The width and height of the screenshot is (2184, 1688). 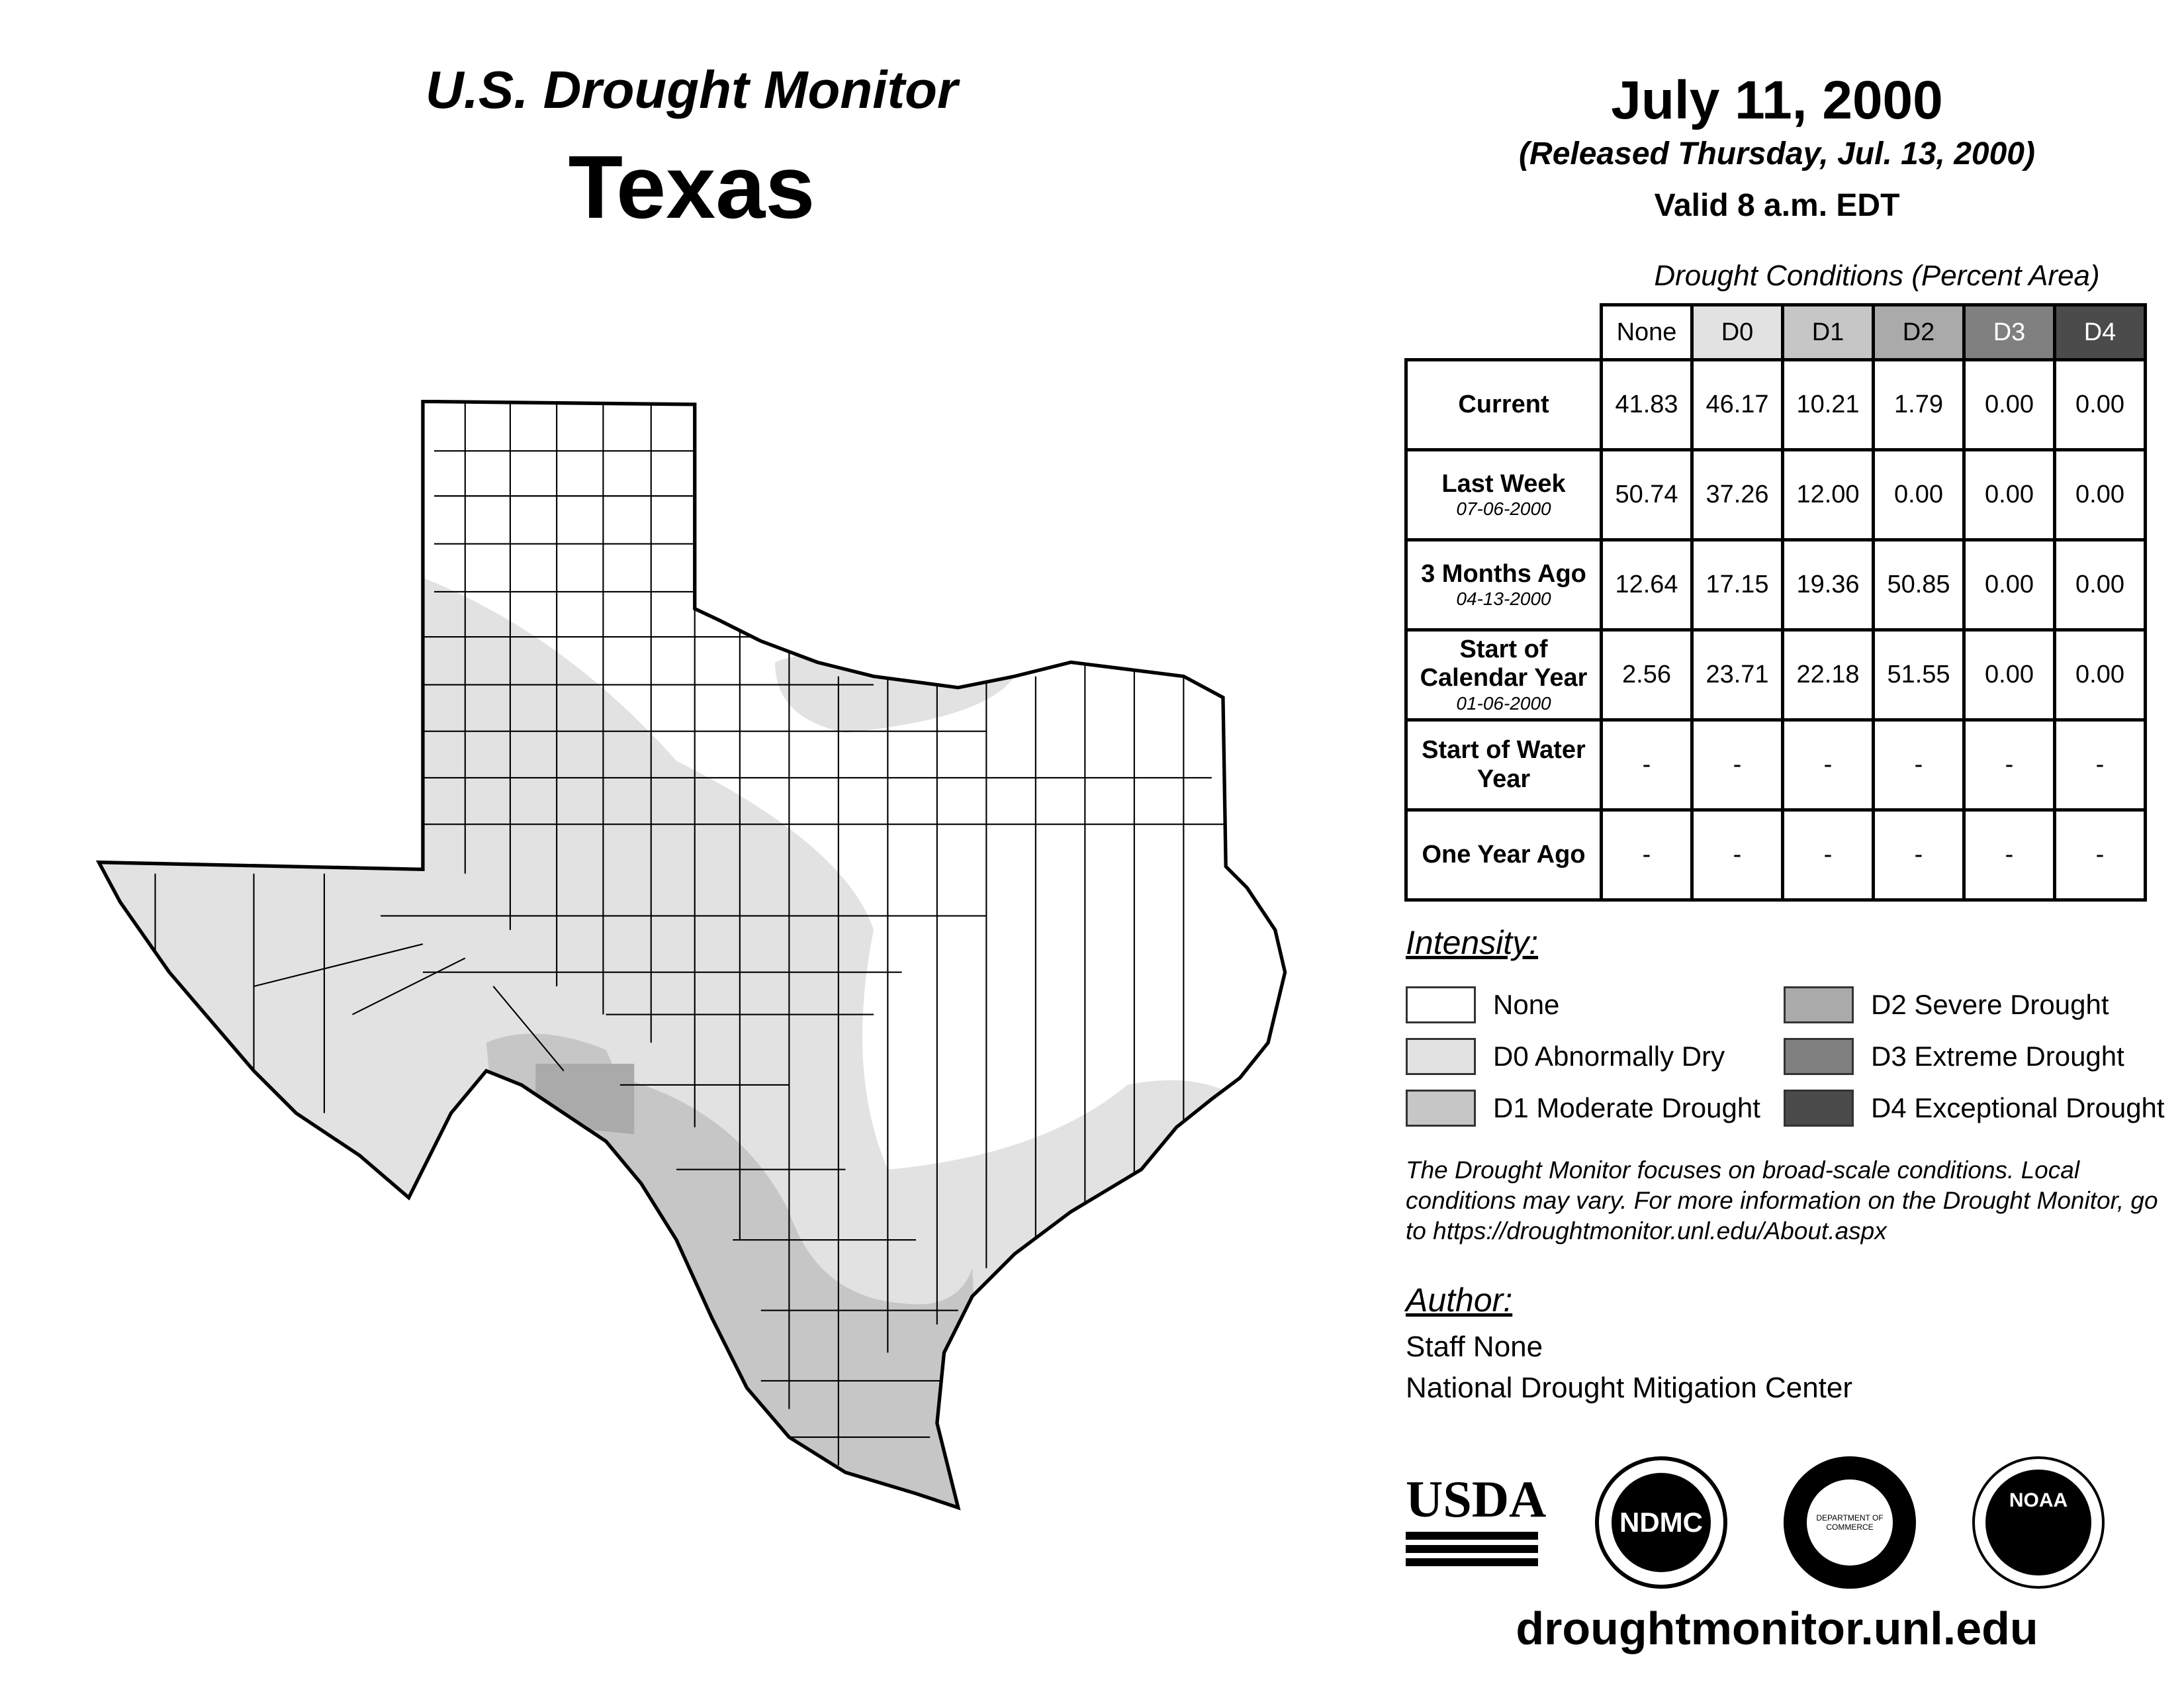 What do you see at coordinates (1737, 494) in the screenshot?
I see `table-cell: 37.26` at bounding box center [1737, 494].